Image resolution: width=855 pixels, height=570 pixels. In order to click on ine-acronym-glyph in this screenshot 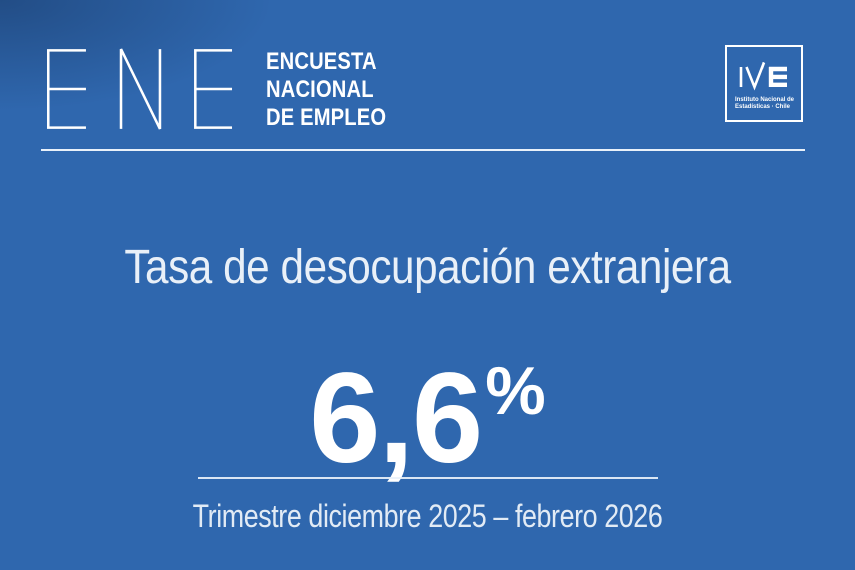, I will do `click(763, 76)`.